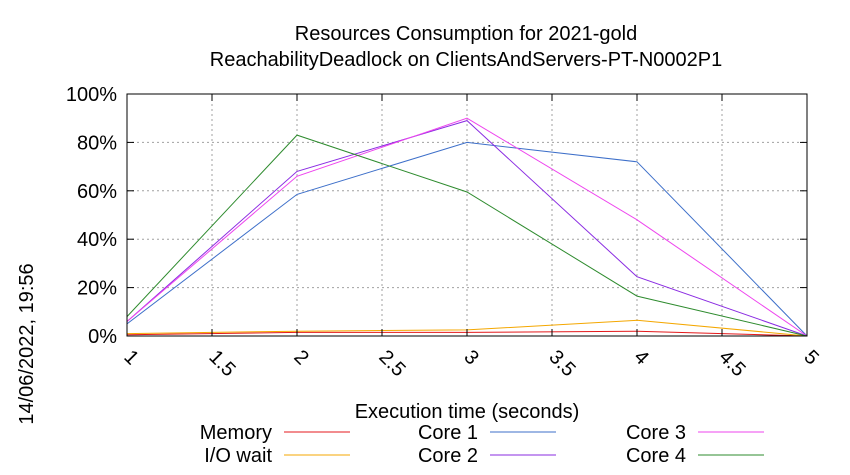 The image size is (850, 475). Describe the element at coordinates (221, 363) in the screenshot. I see `x-tick-label: 1.5` at that location.